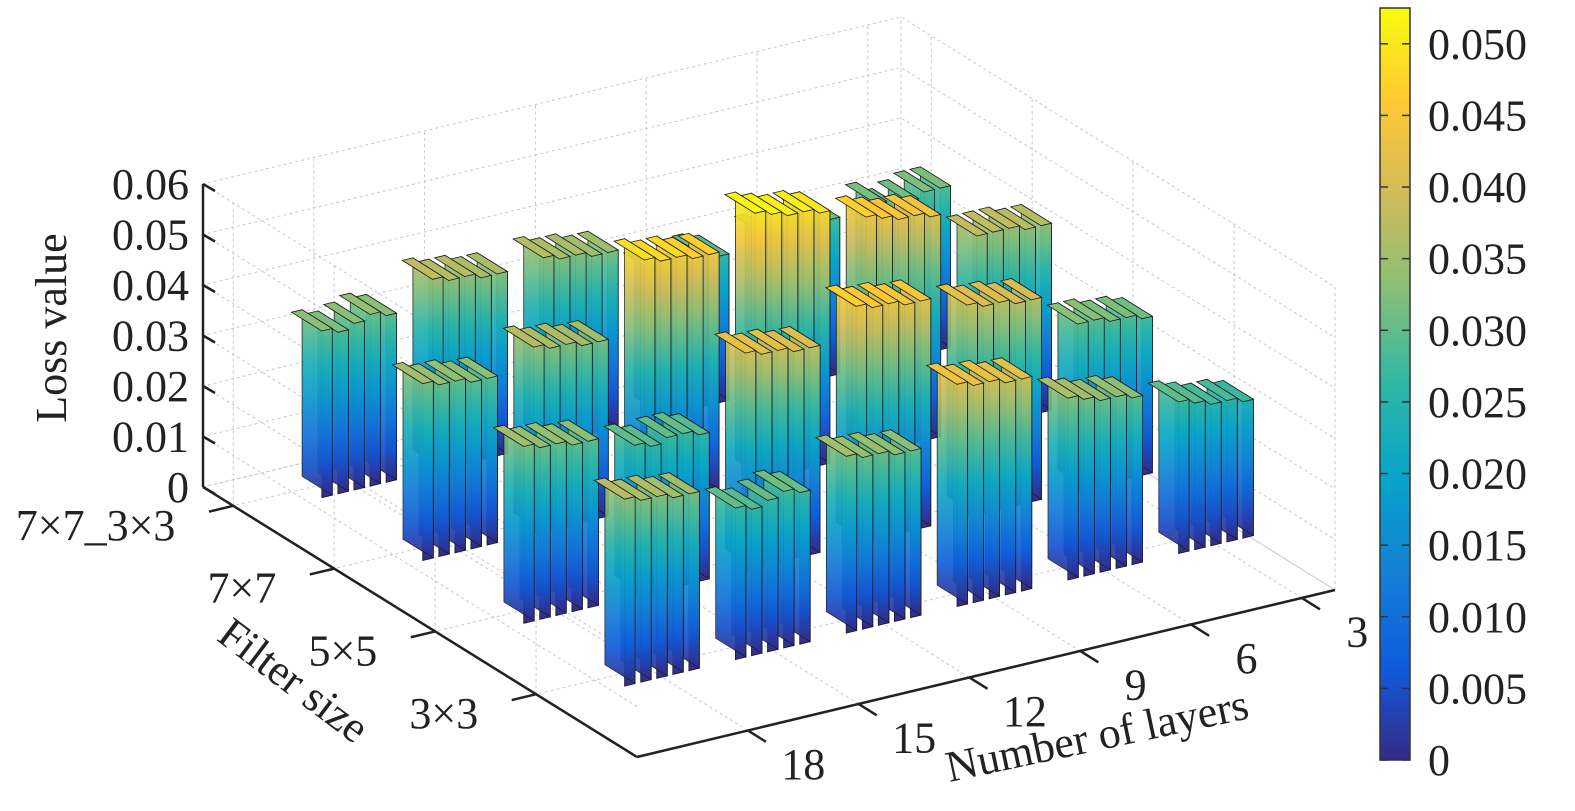  What do you see at coordinates (986, 673) in the screenshot?
I see `x-axis-line` at bounding box center [986, 673].